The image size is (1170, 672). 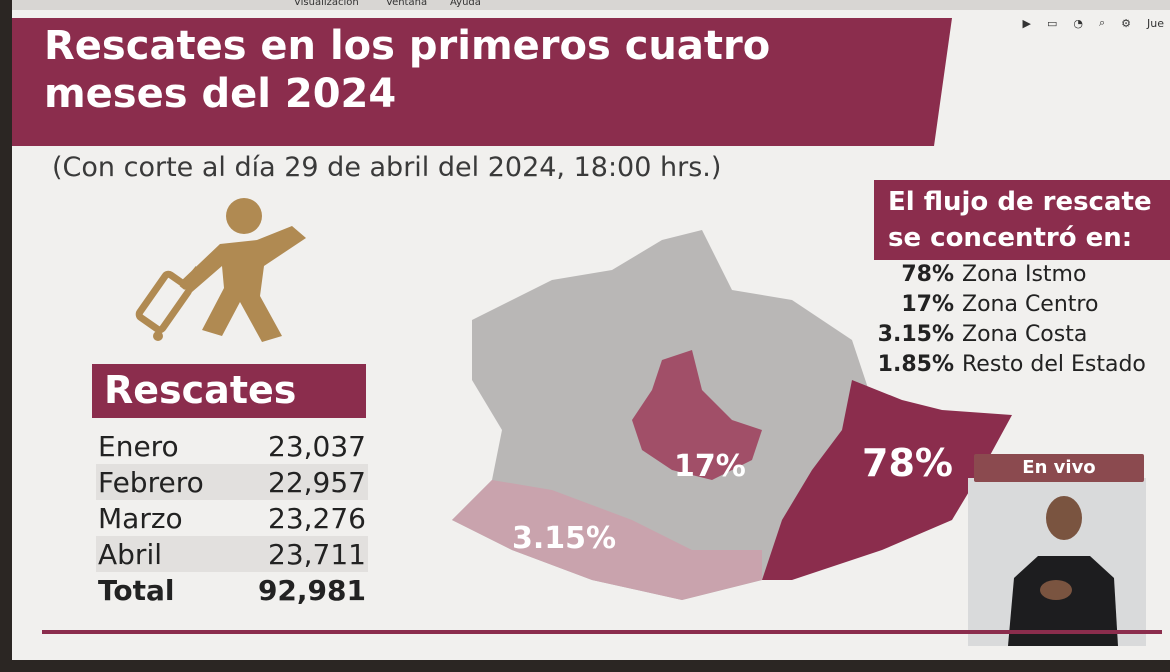 What do you see at coordinates (1096, 23) in the screenshot?
I see `system-tray: ▶ ▭ ◔ ⌕ ⚙ Jue` at bounding box center [1096, 23].